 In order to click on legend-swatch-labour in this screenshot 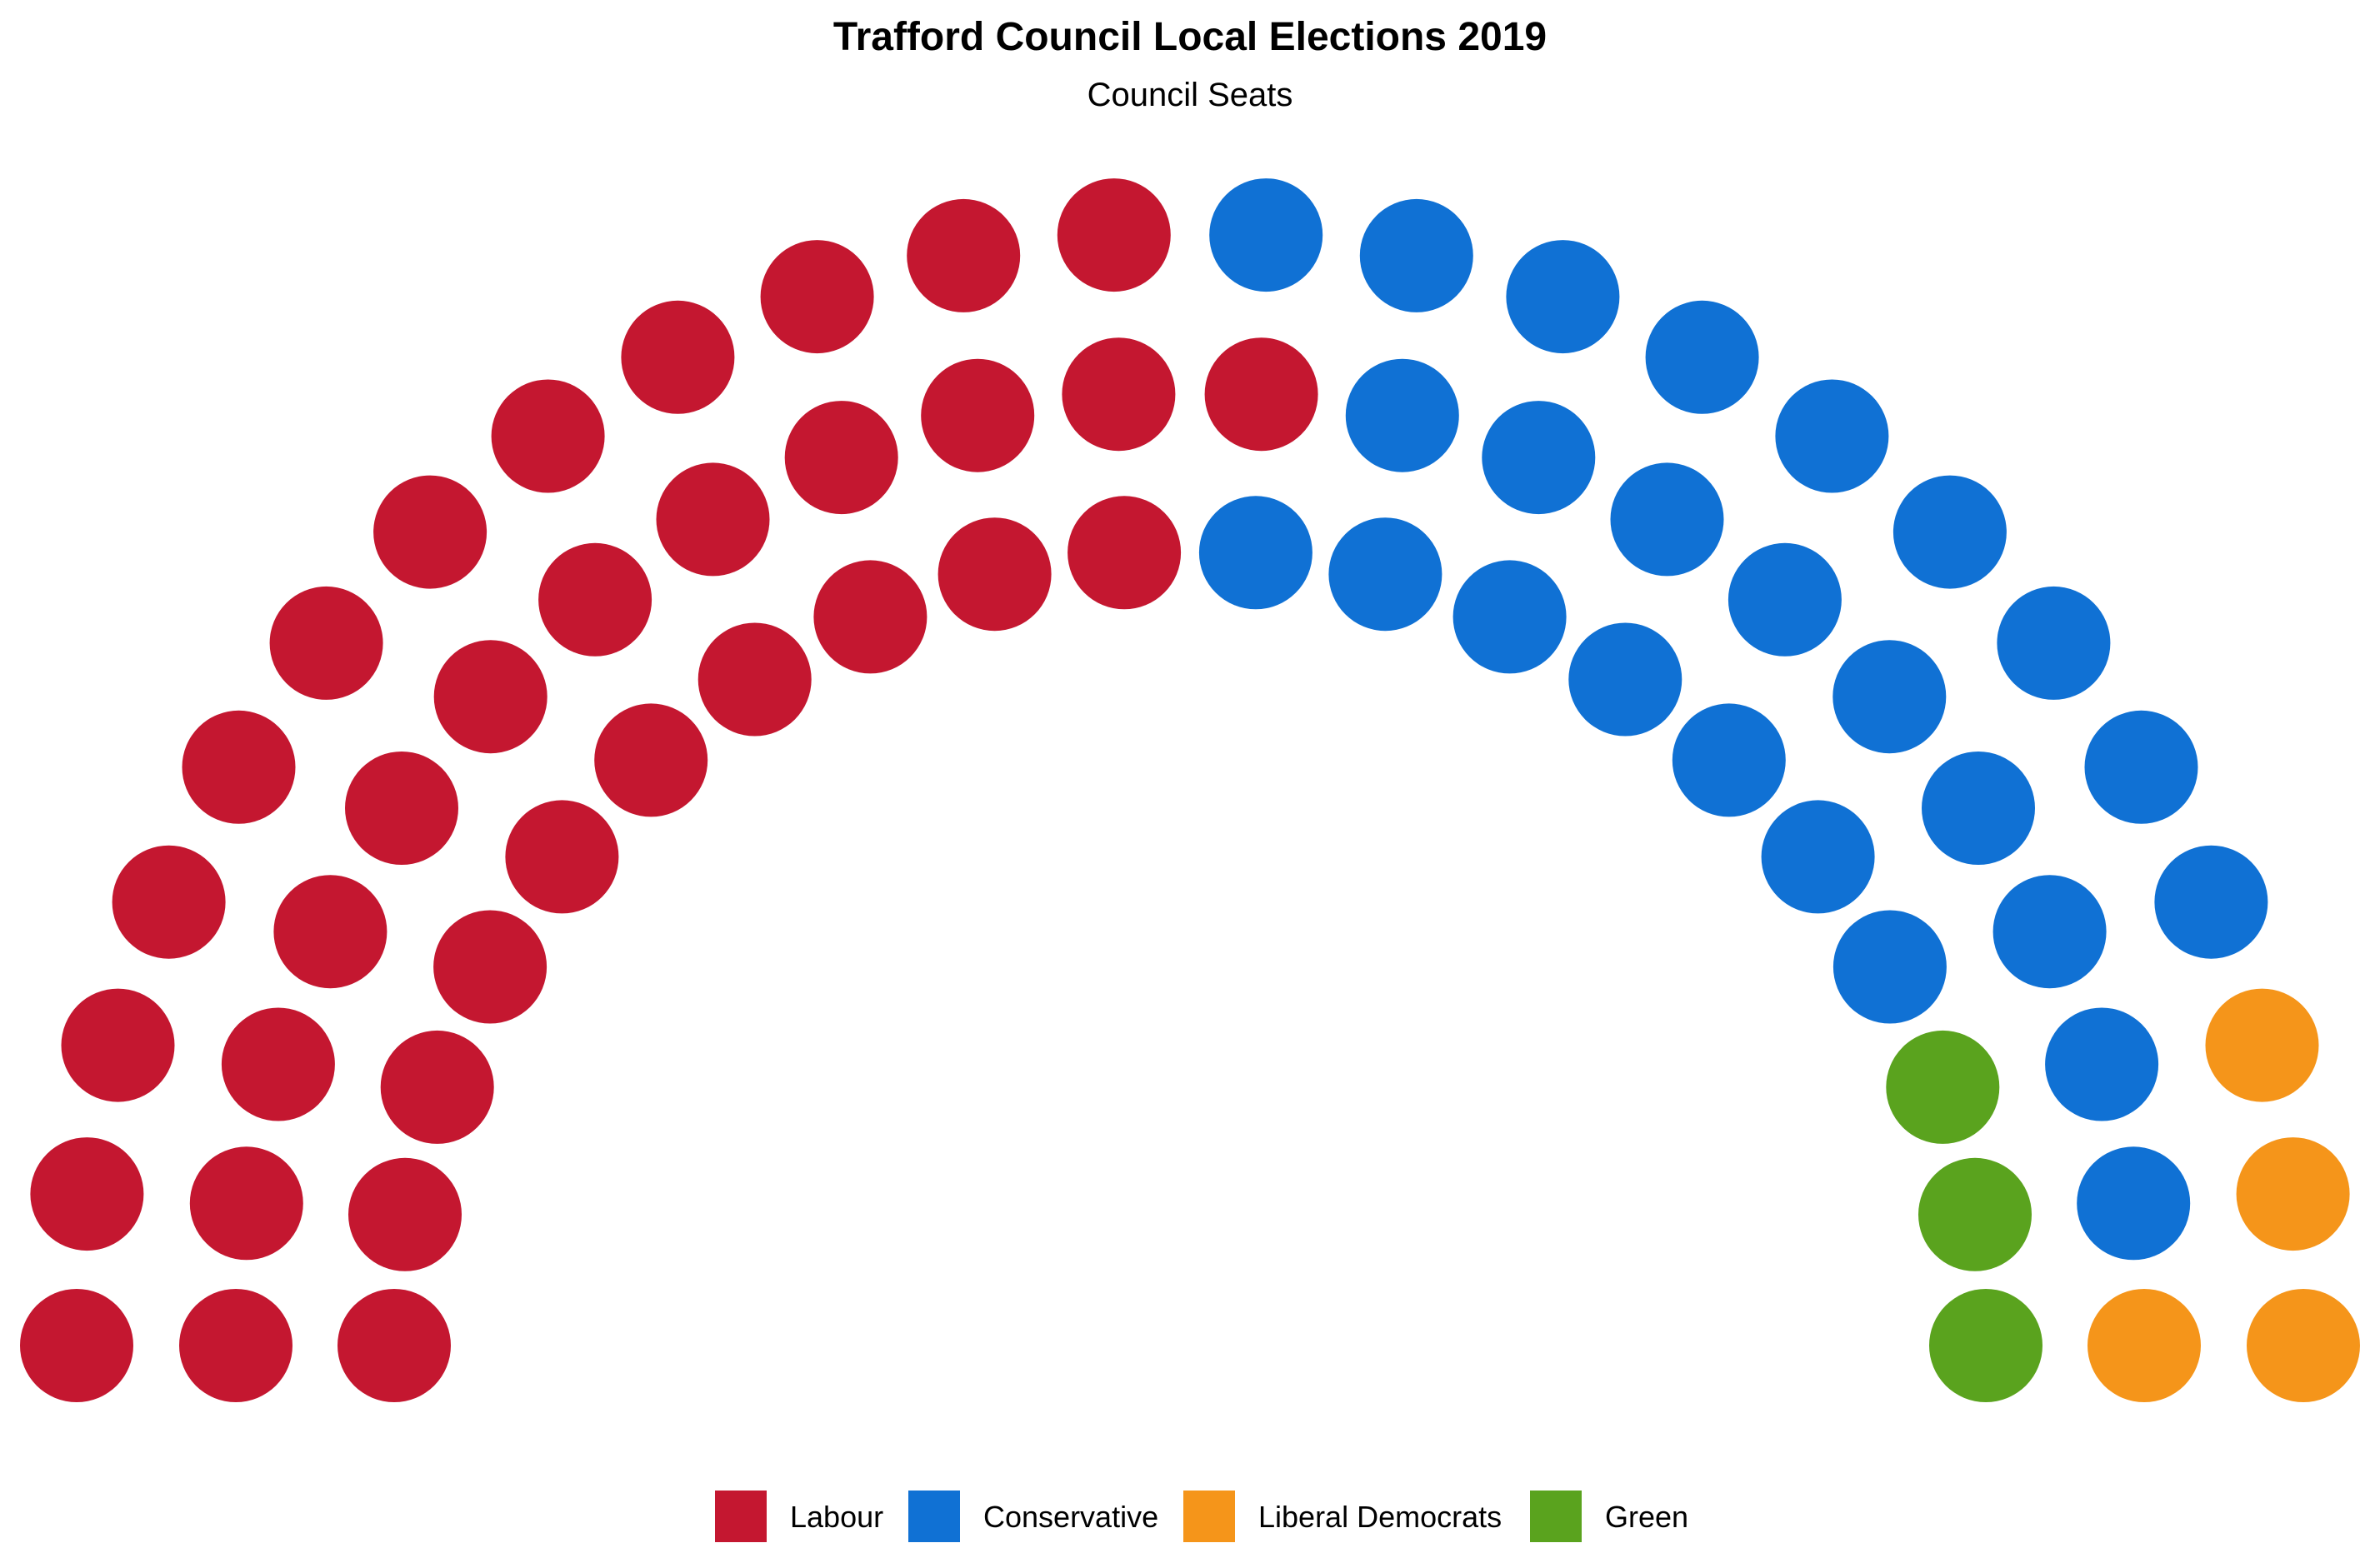, I will do `click(741, 1516)`.